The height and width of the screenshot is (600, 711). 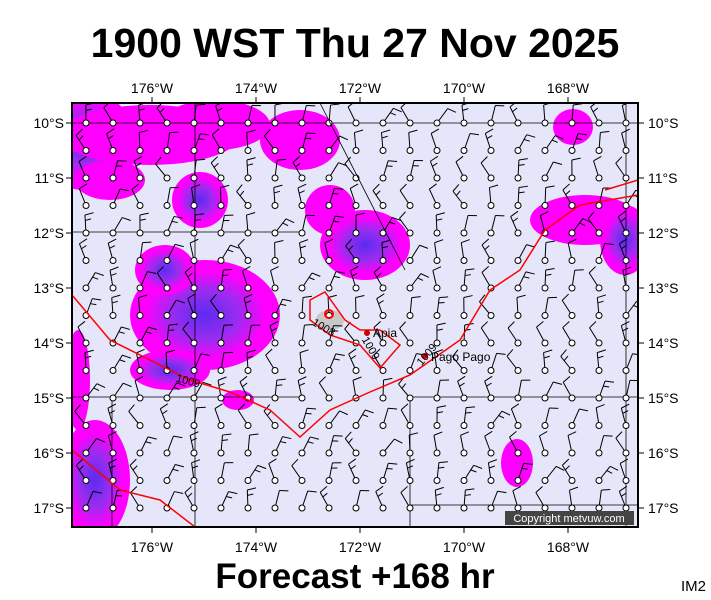 I want to click on lat-label: 13°S, so click(x=48, y=288).